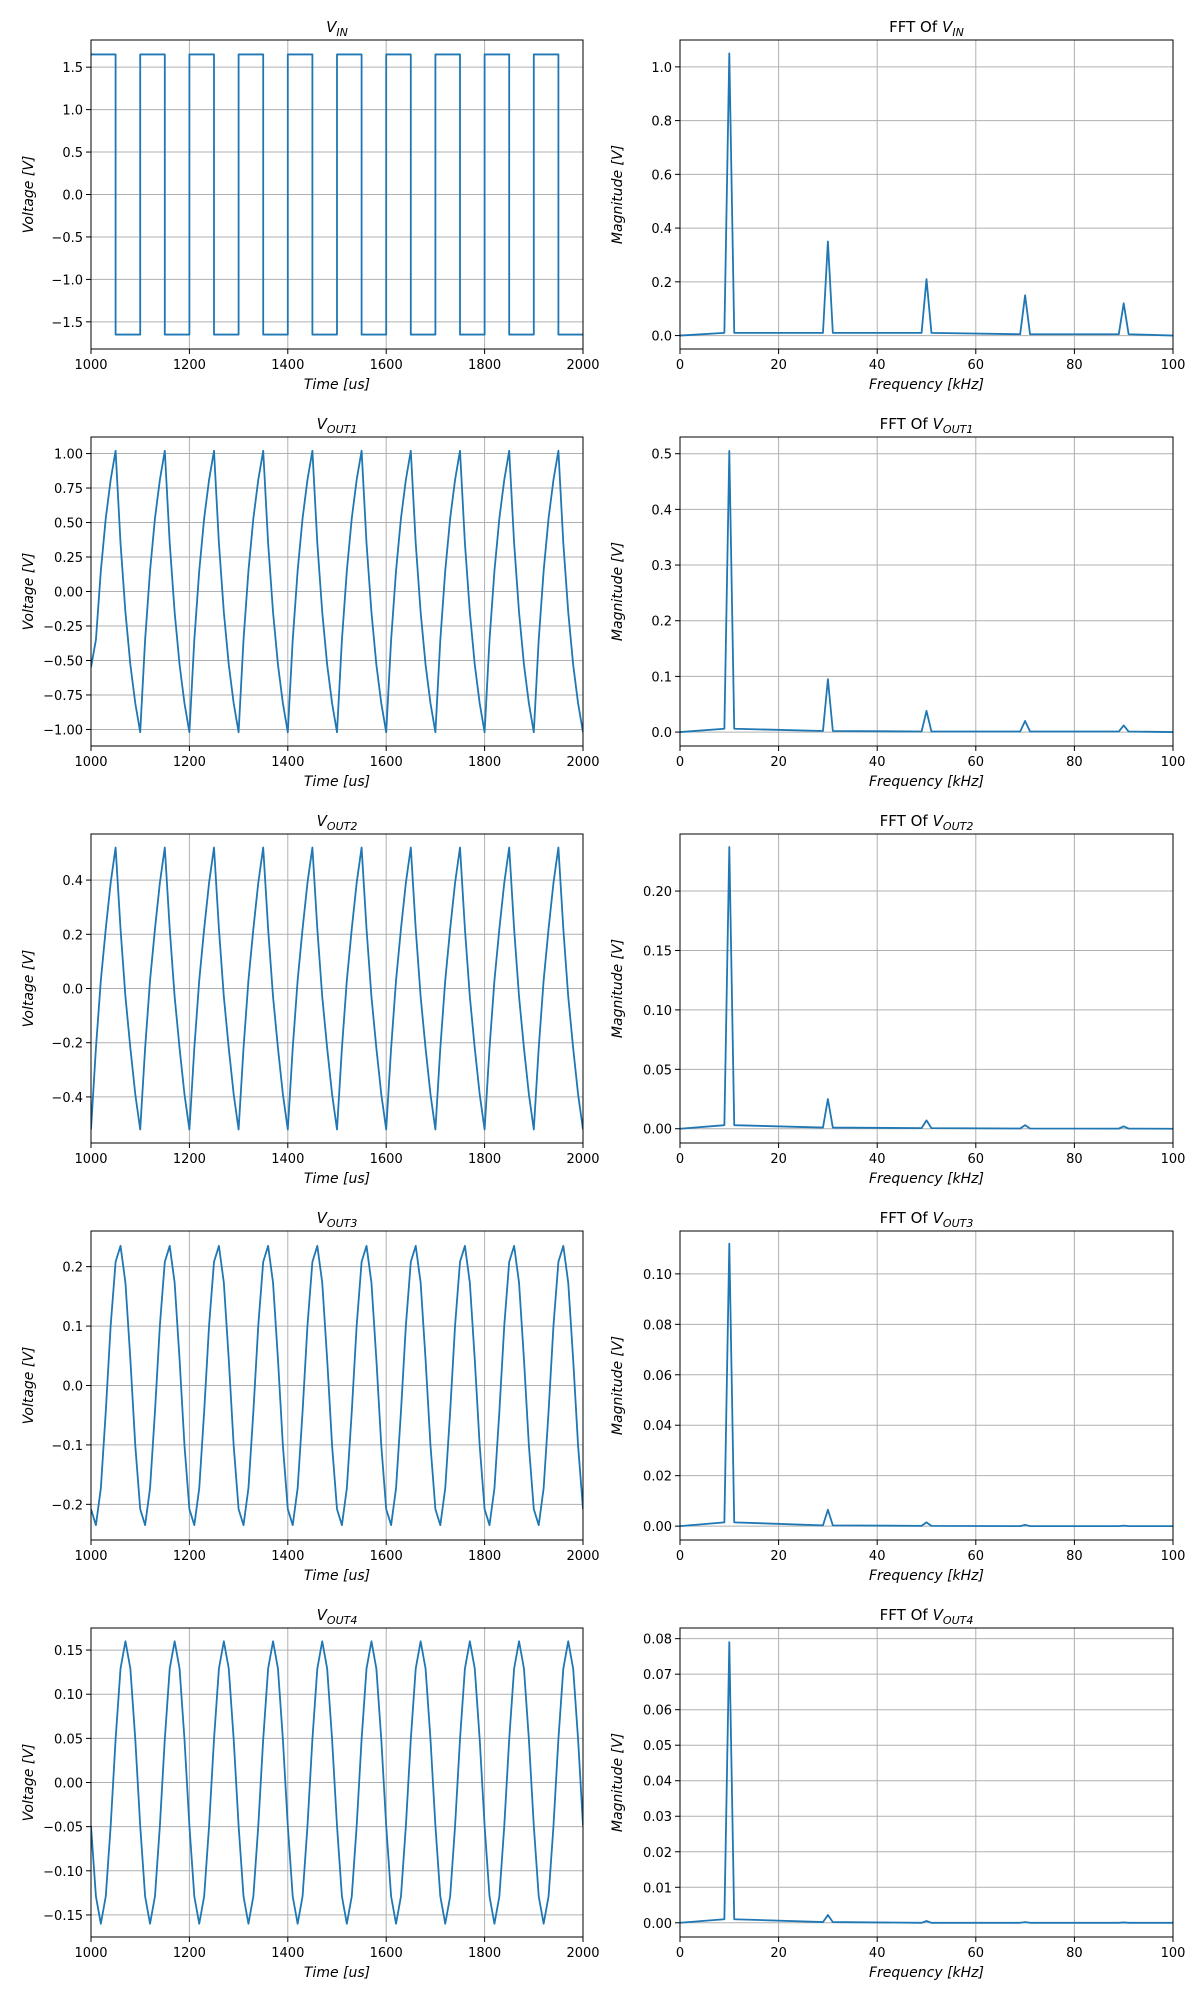 This screenshot has height=2004, width=1200. Describe the element at coordinates (927, 425) in the screenshot. I see `chart-title: FFT Of VOUT1` at that location.